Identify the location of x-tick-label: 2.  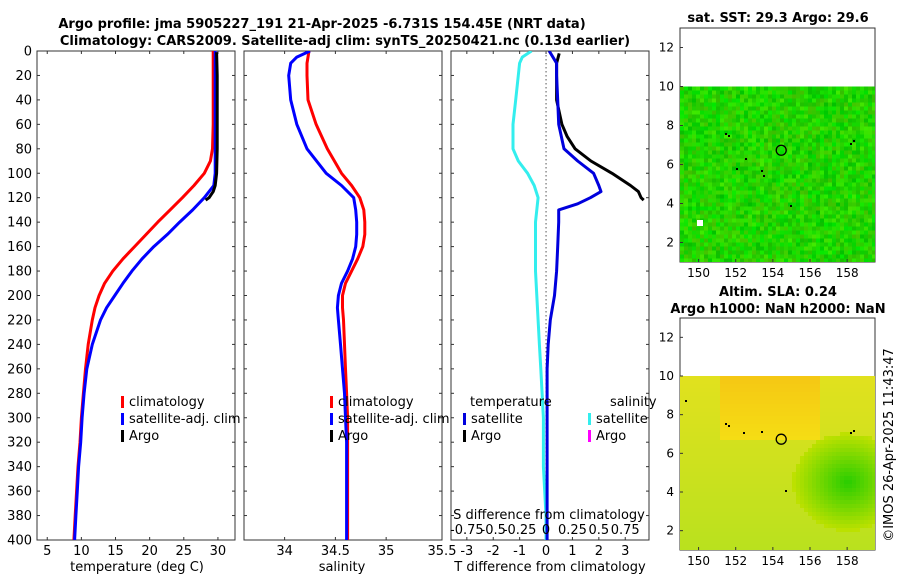
(599, 551).